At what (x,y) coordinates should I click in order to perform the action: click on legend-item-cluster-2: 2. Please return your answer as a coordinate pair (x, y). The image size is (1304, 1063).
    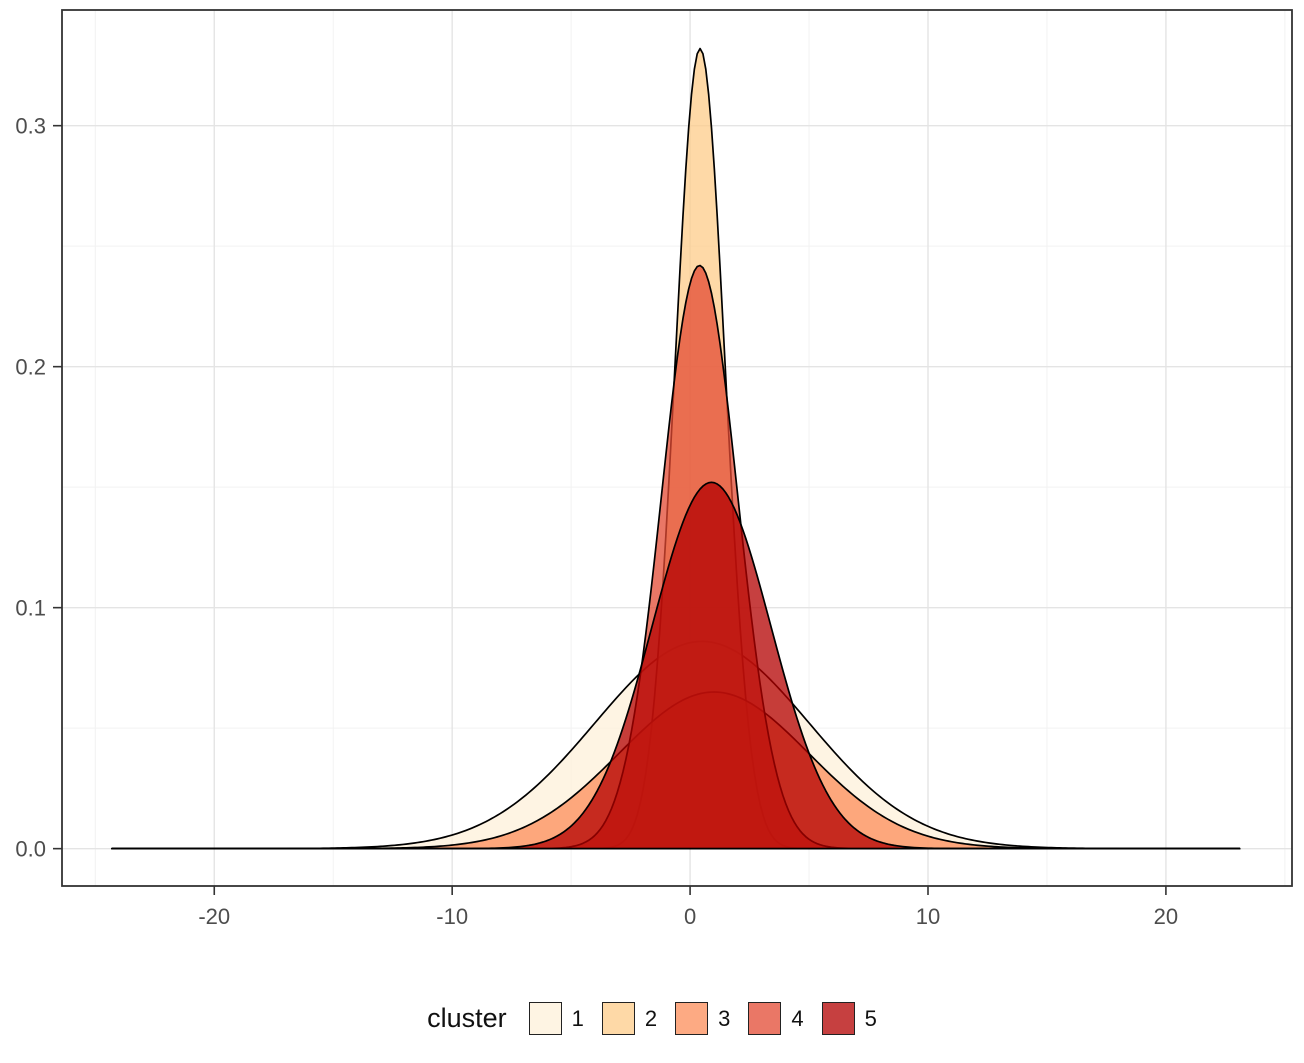
    Looking at the image, I should click on (629, 1018).